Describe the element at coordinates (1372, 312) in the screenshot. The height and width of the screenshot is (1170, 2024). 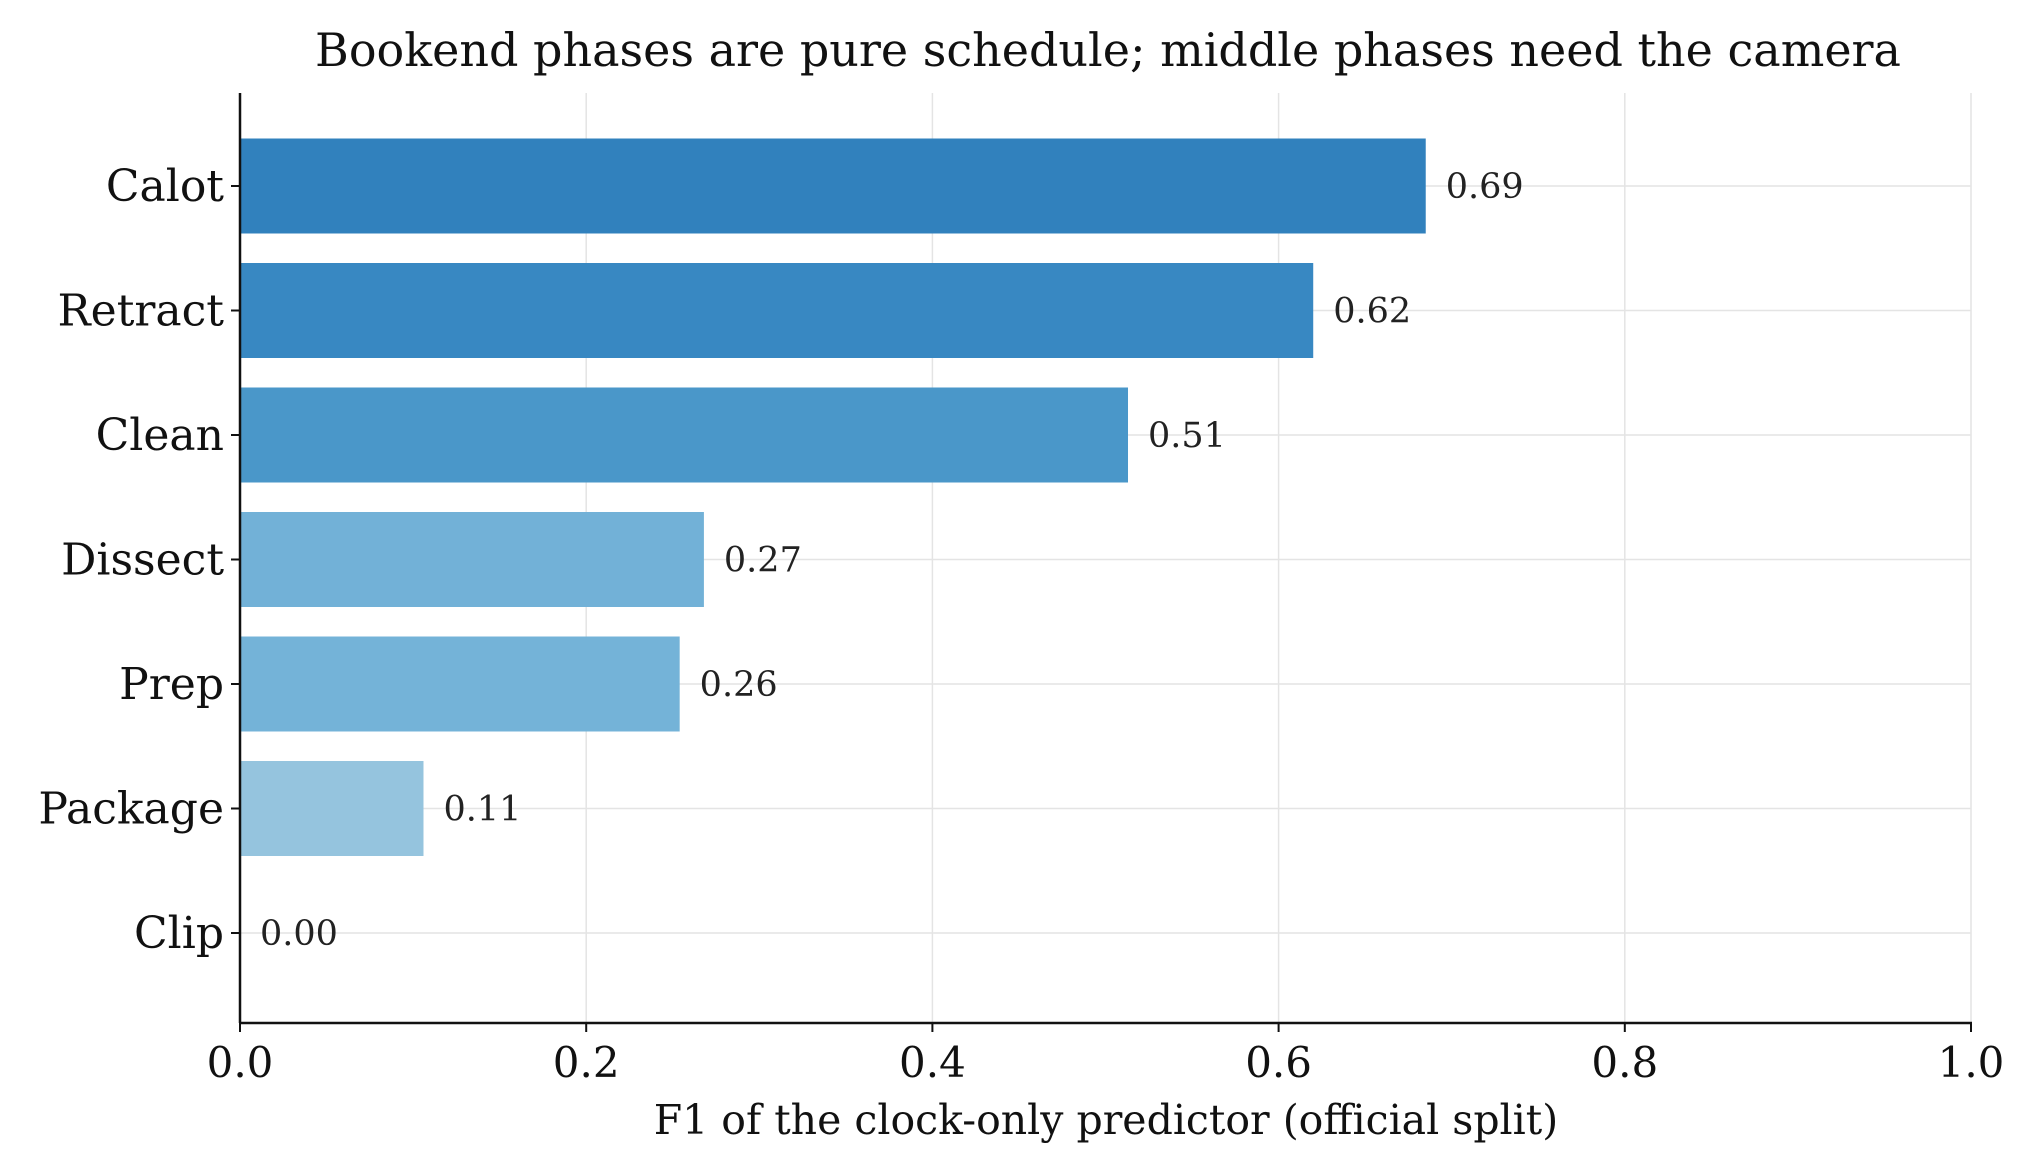
I see `value-label-retract: 0.62` at that location.